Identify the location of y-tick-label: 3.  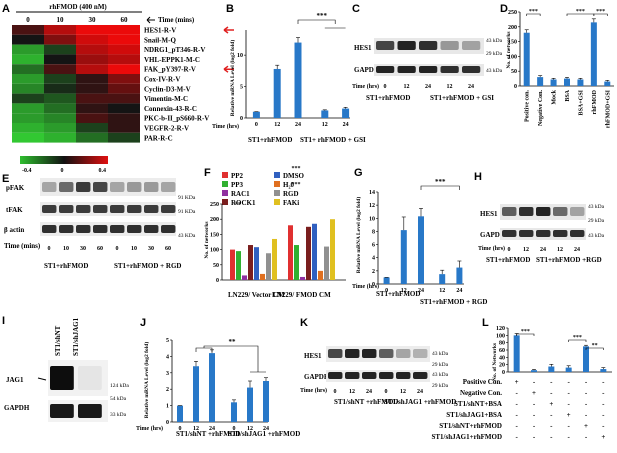
(167, 374).